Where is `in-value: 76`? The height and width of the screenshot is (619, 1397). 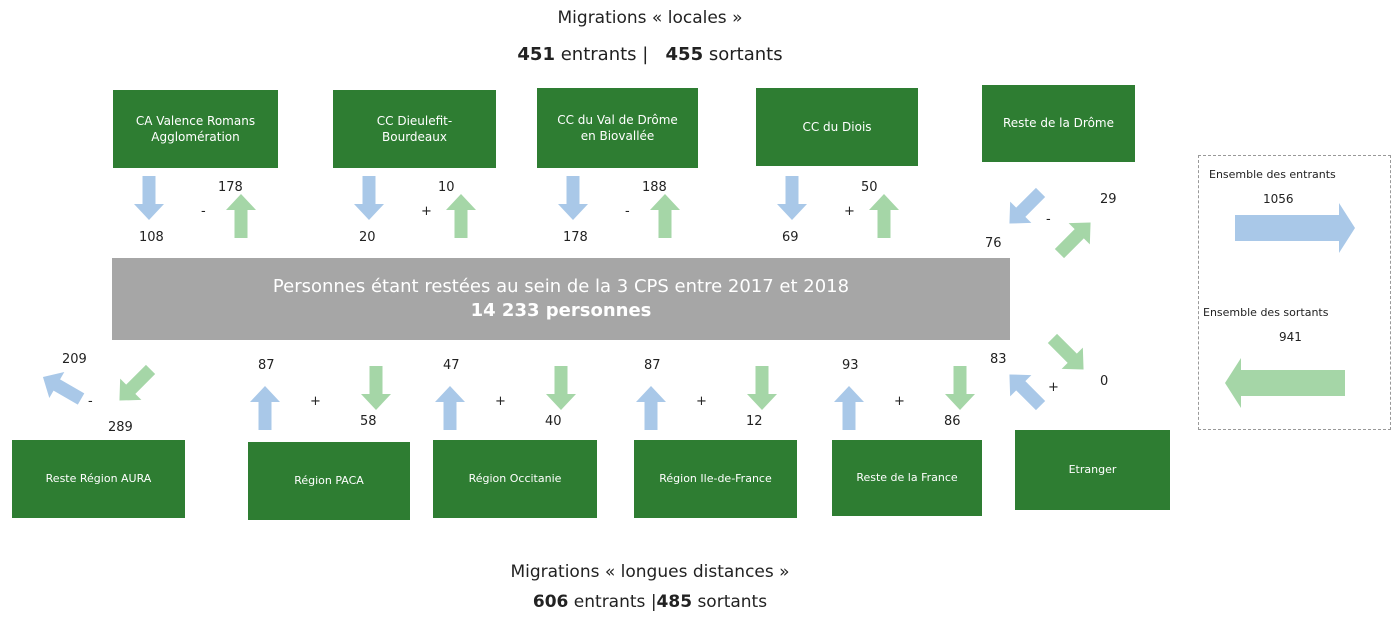 in-value: 76 is located at coordinates (993, 243).